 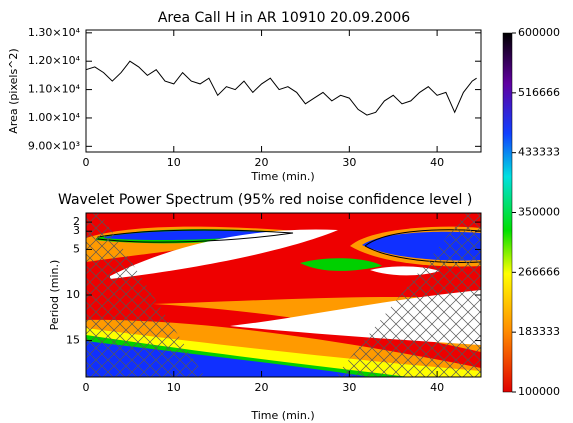 I want to click on y-tick-label: 10, so click(x=73, y=294).